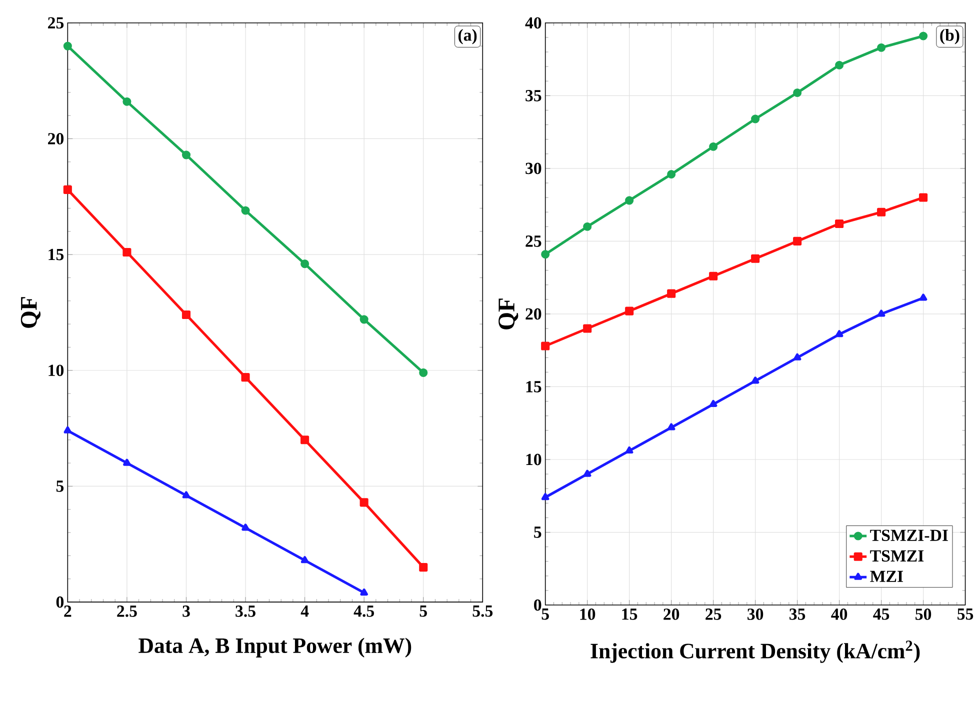 The width and height of the screenshot is (977, 721). Describe the element at coordinates (755, 651) in the screenshot. I see `x-axis-title: Injection Current Density (kA/cm$^{2}$)` at that location.